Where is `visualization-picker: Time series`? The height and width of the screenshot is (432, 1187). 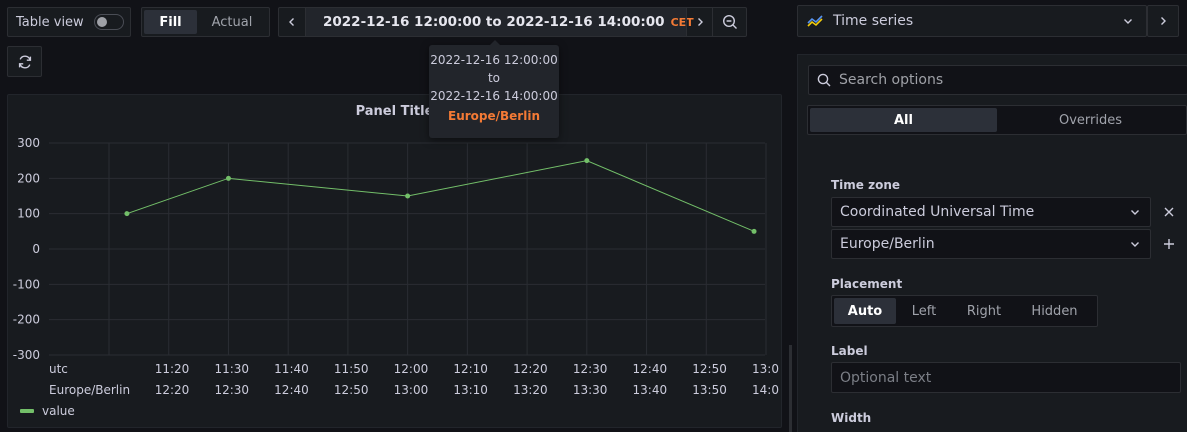 visualization-picker: Time series is located at coordinates (972, 21).